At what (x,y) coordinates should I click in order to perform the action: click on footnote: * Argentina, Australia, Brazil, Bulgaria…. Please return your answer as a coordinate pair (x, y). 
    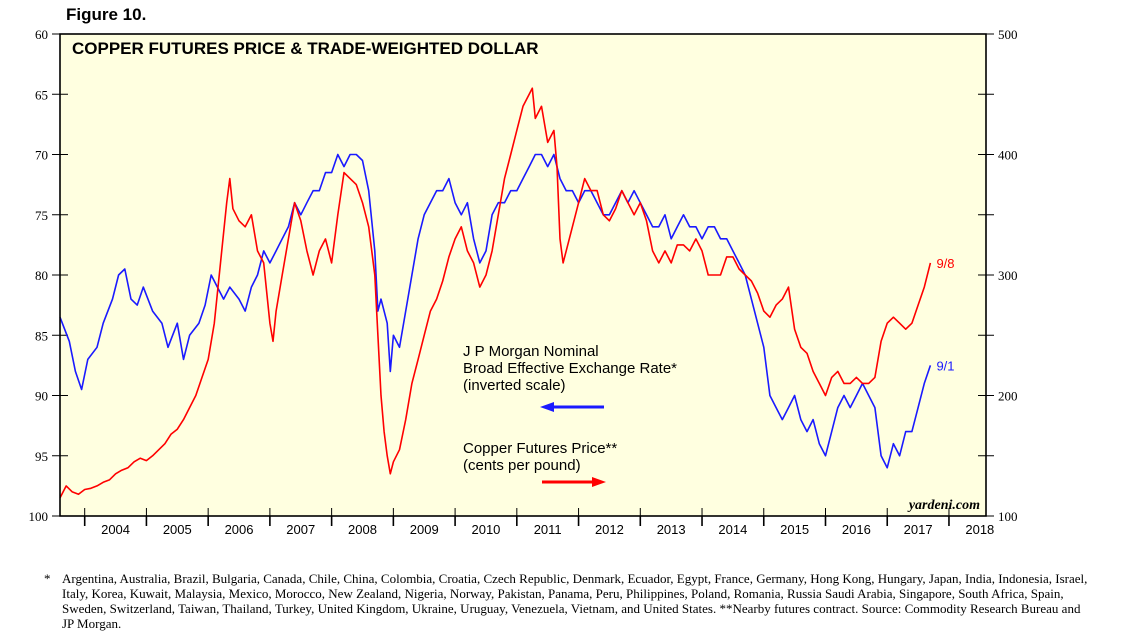
    Looking at the image, I should click on (569, 601).